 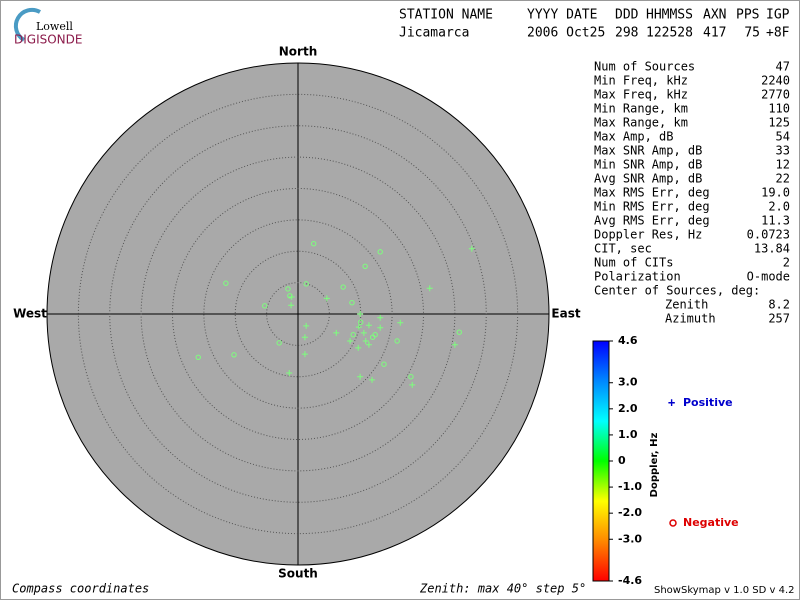 I want to click on stat-value: O-mode, so click(x=768, y=277).